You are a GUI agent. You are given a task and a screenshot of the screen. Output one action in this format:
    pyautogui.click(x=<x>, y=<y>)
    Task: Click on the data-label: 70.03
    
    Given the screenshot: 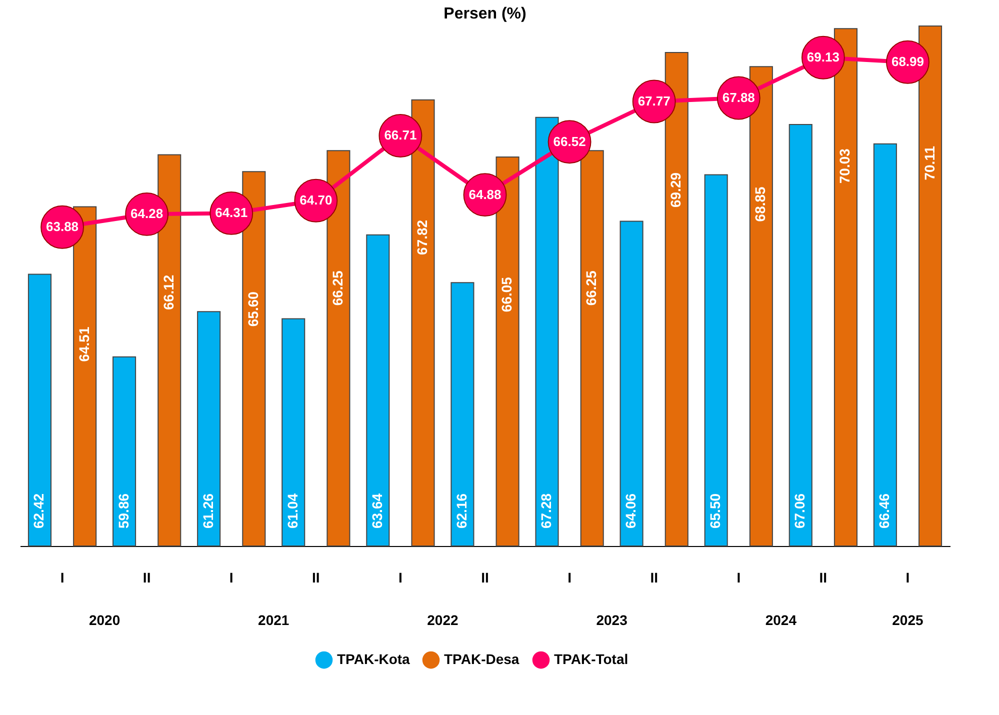 What is the action you would take?
    pyautogui.click(x=844, y=166)
    